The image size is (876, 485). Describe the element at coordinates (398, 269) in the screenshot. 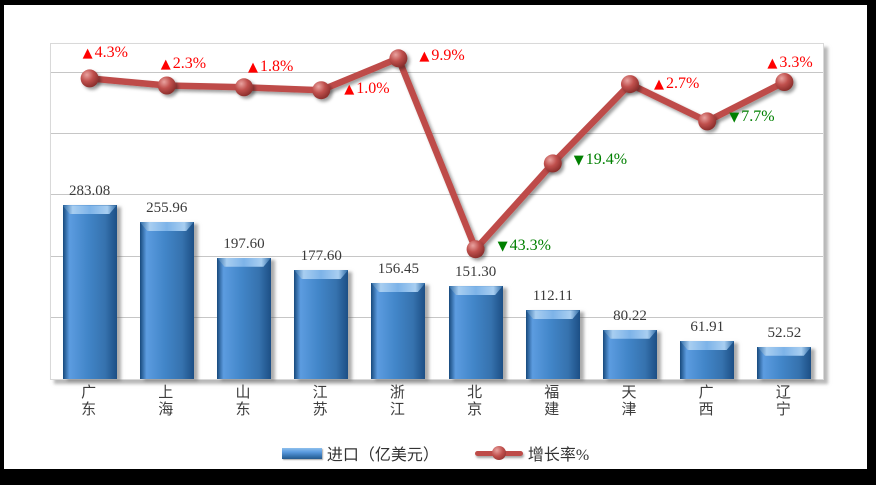

I see `bar-value-label: 156.45` at that location.